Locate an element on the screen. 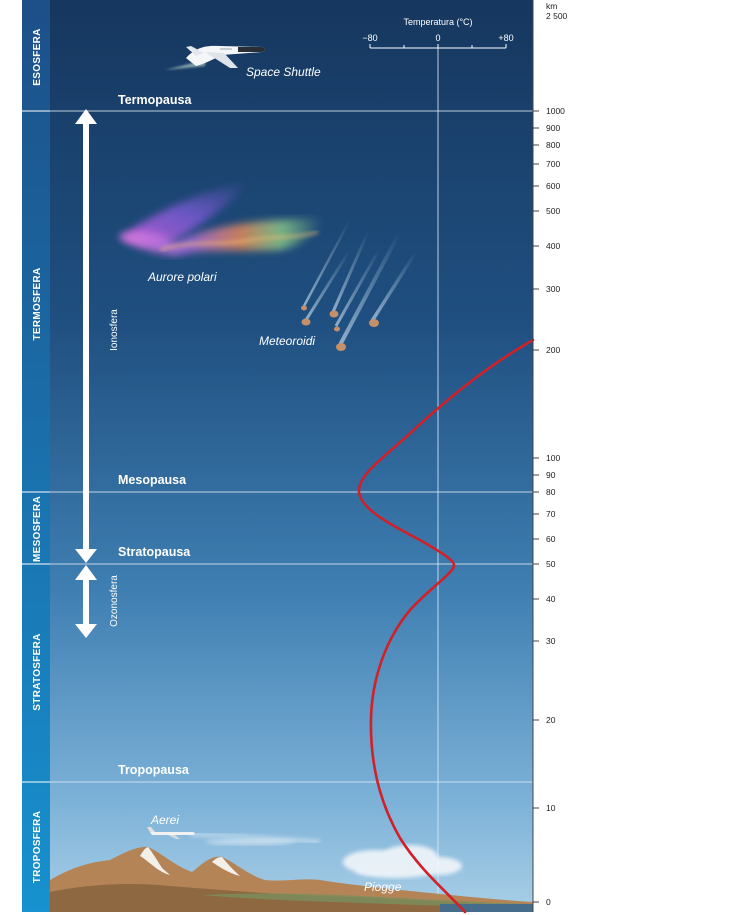 Image resolution: width=738 pixels, height=915 pixels. layer-label-esosfera: ESOSFERA is located at coordinates (37, 56).